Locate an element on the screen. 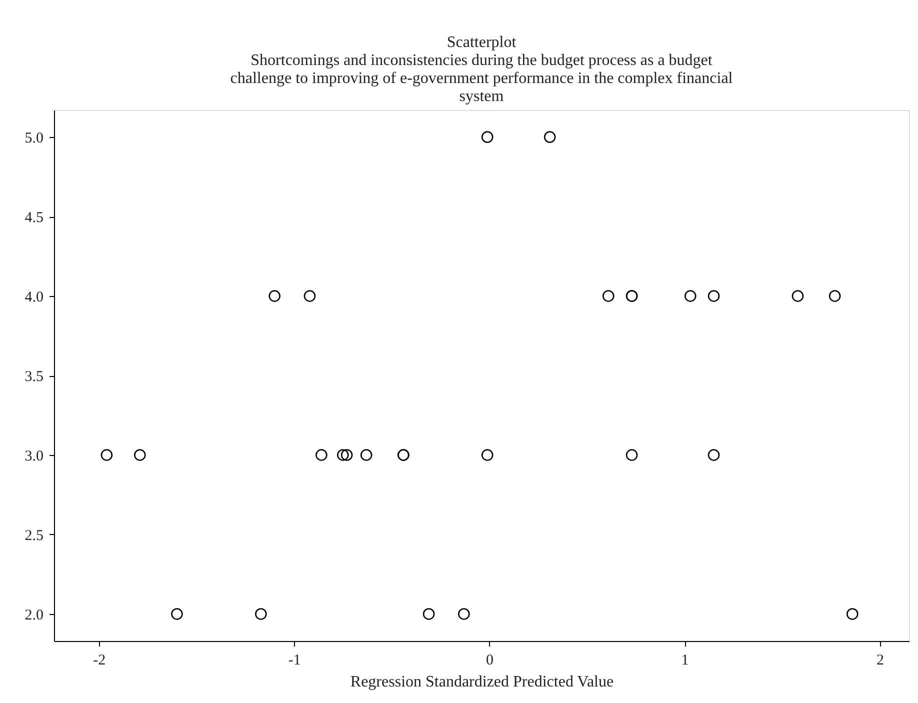 The image size is (918, 703). y-tick-label: 5.0 is located at coordinates (34, 138).